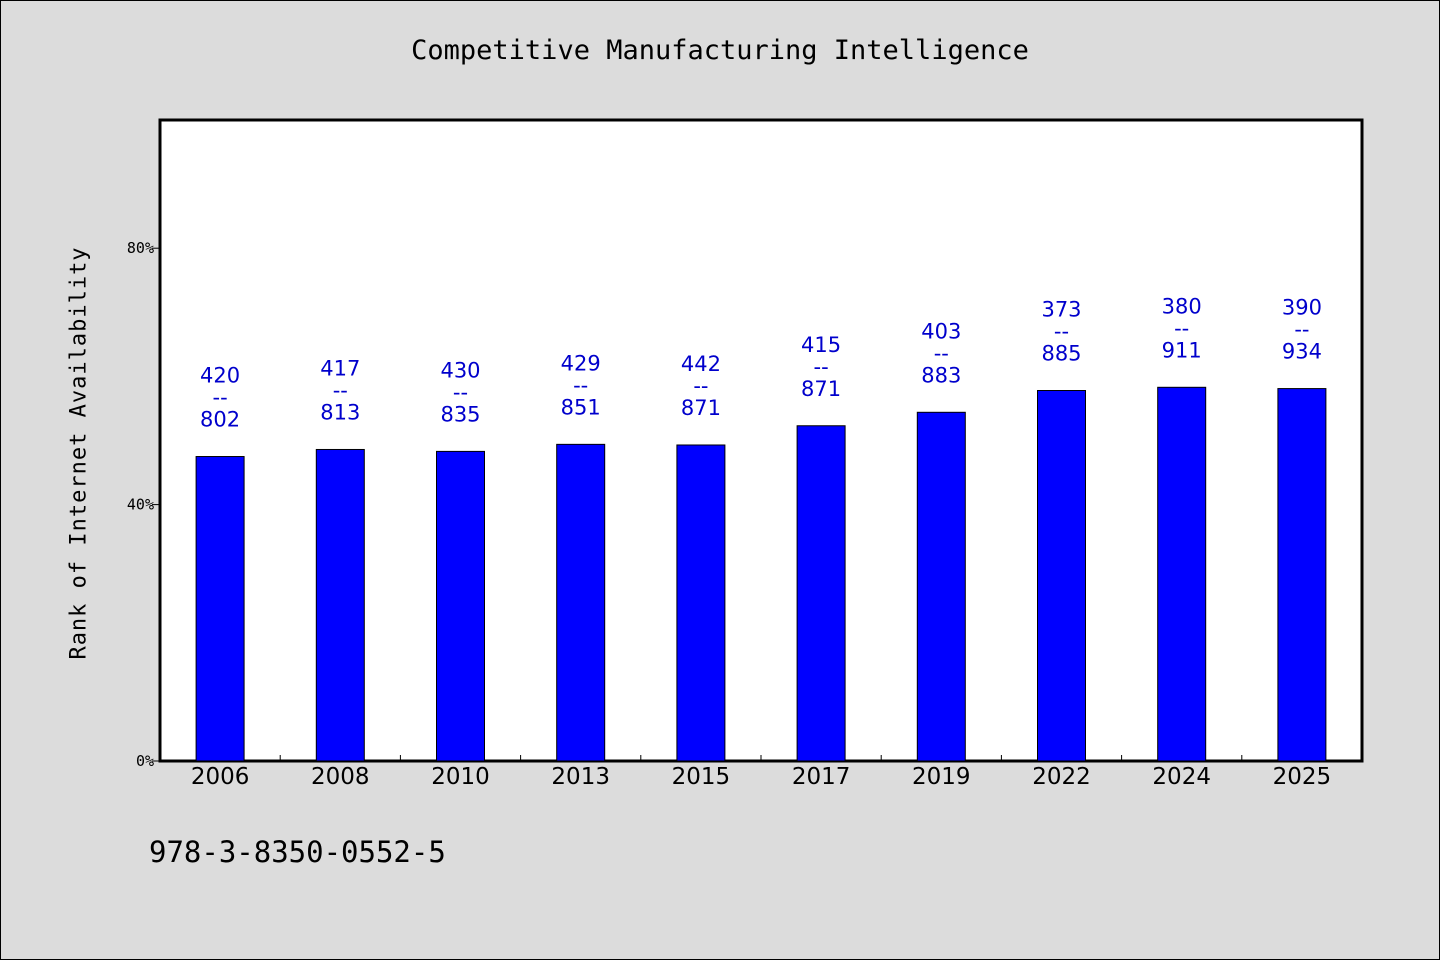 Image resolution: width=1440 pixels, height=960 pixels. What do you see at coordinates (460, 606) in the screenshot?
I see `bar-2010` at bounding box center [460, 606].